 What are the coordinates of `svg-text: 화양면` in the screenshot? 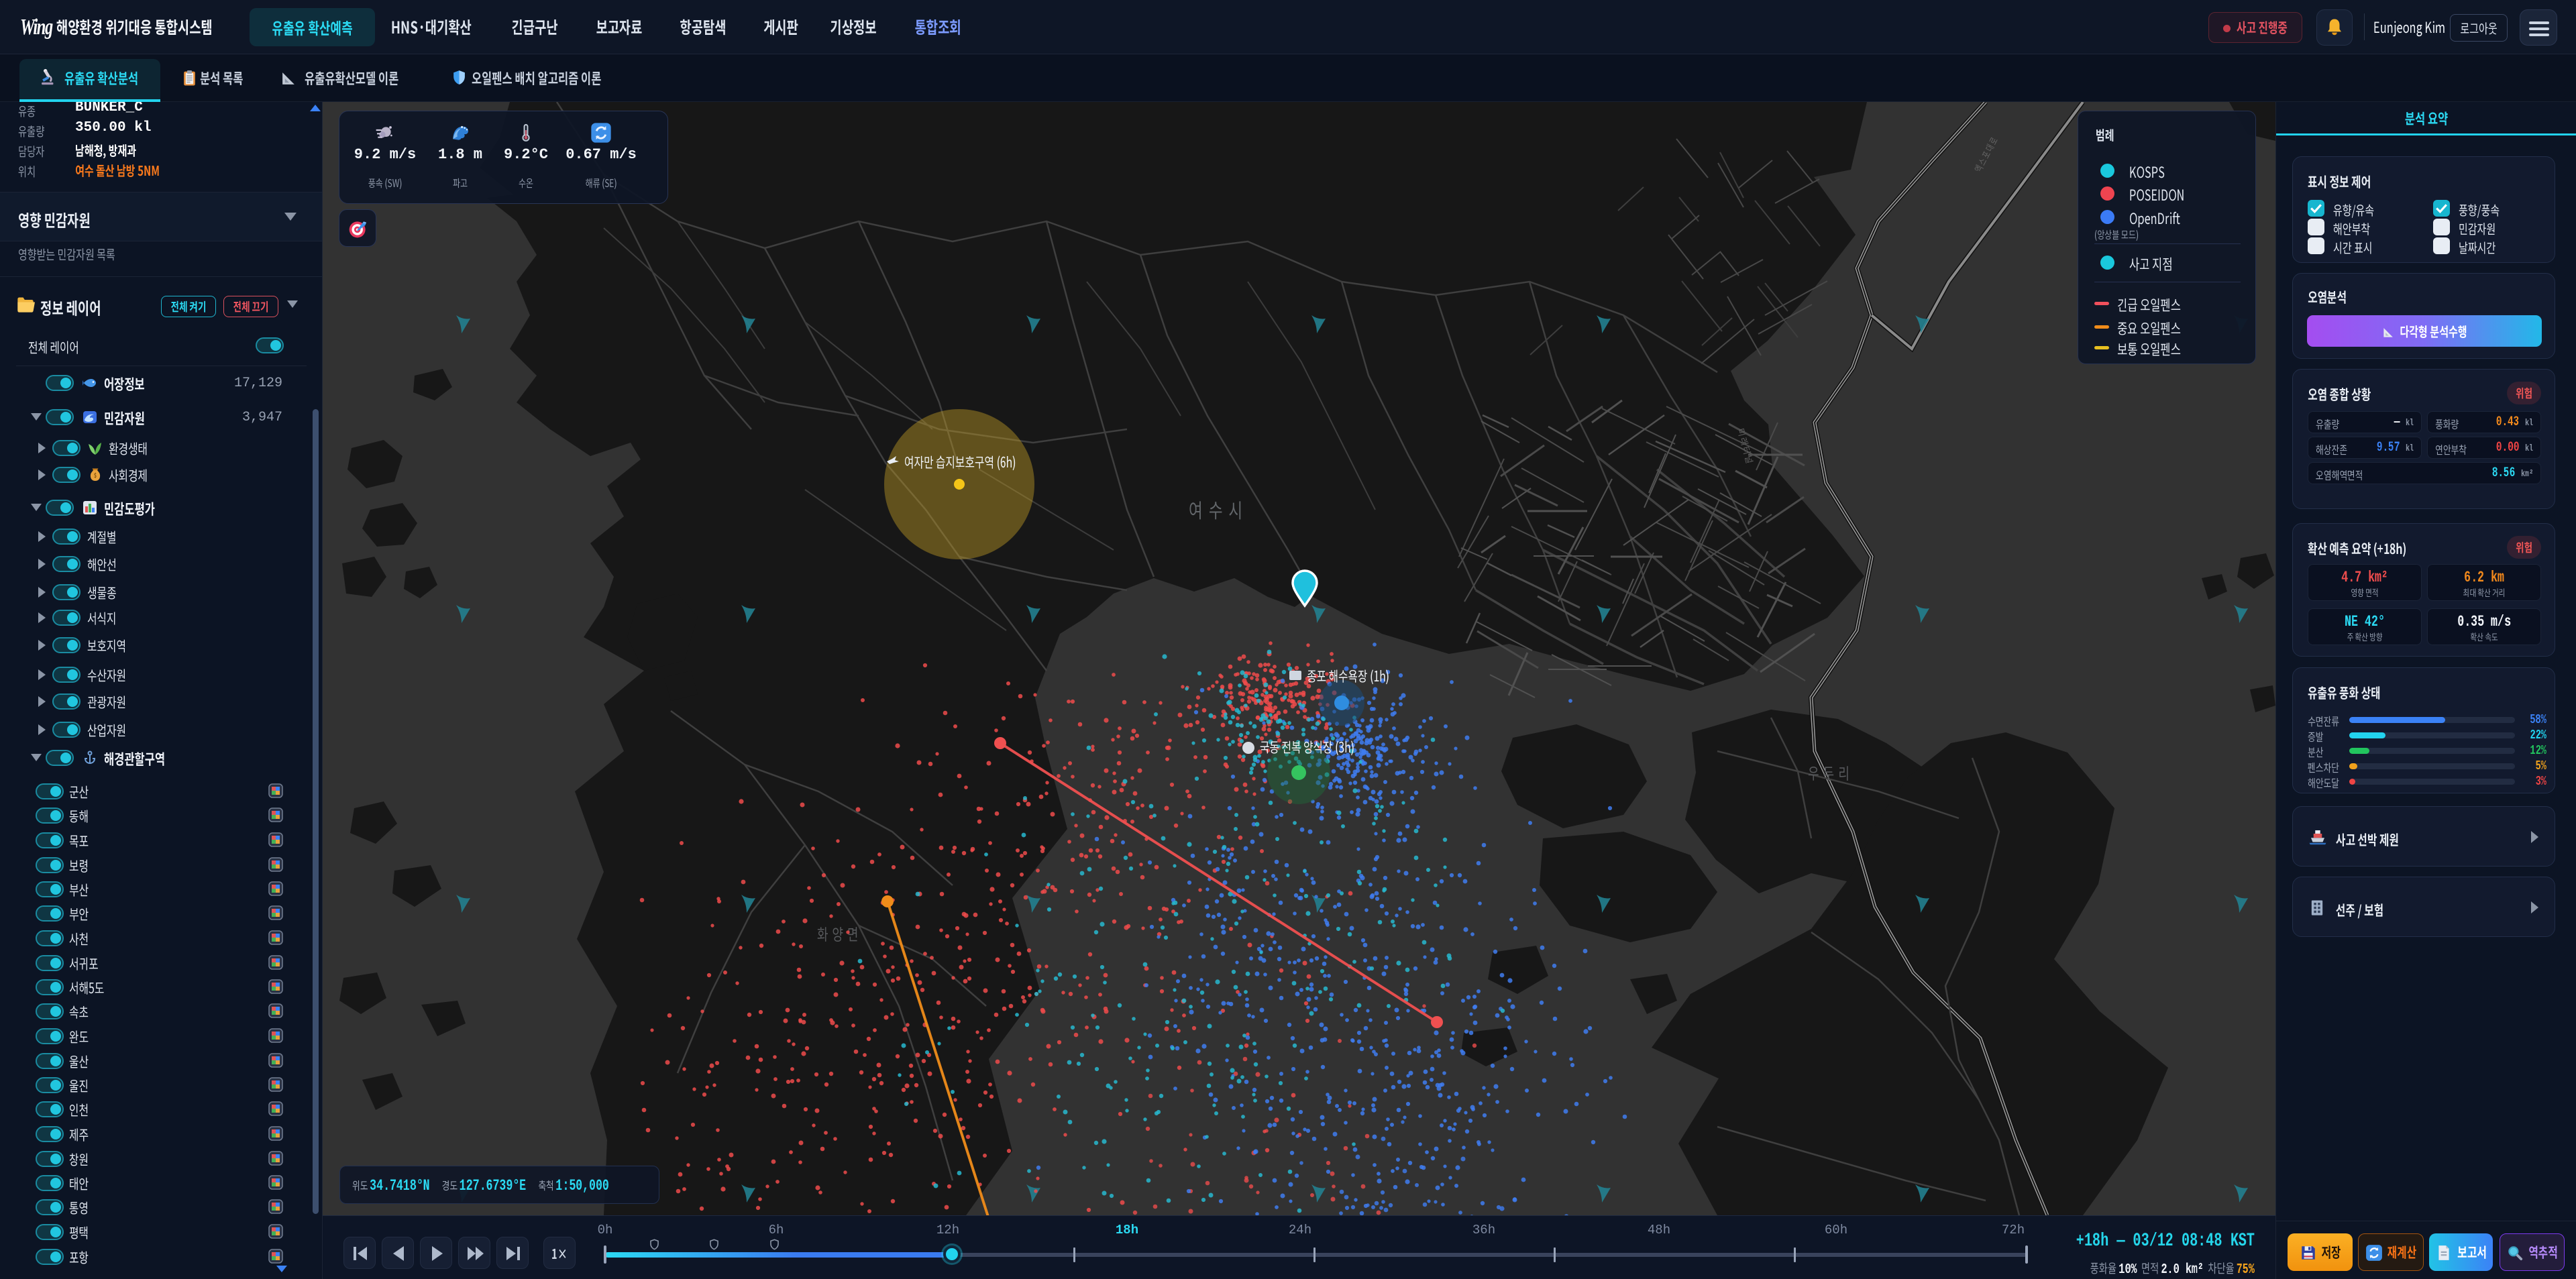 It's located at (840, 933).